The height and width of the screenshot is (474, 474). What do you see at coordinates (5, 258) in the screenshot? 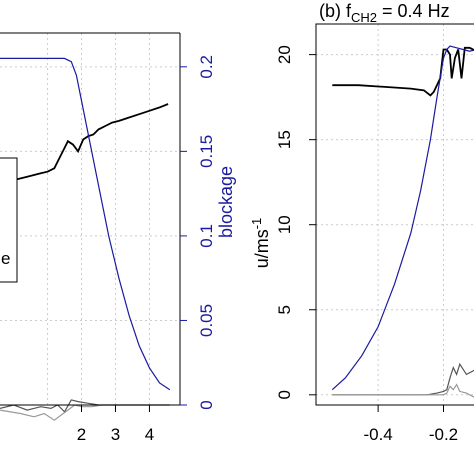
I see `legend-text: e` at bounding box center [5, 258].